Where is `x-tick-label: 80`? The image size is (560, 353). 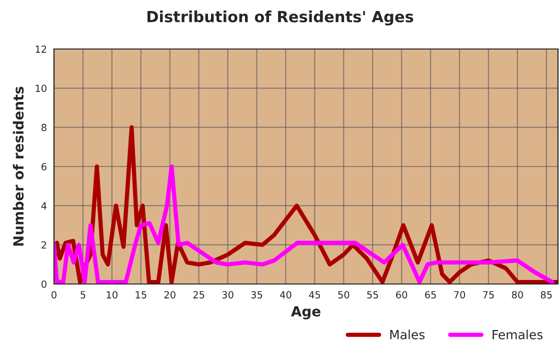
x-tick-label: 80 is located at coordinates (517, 294).